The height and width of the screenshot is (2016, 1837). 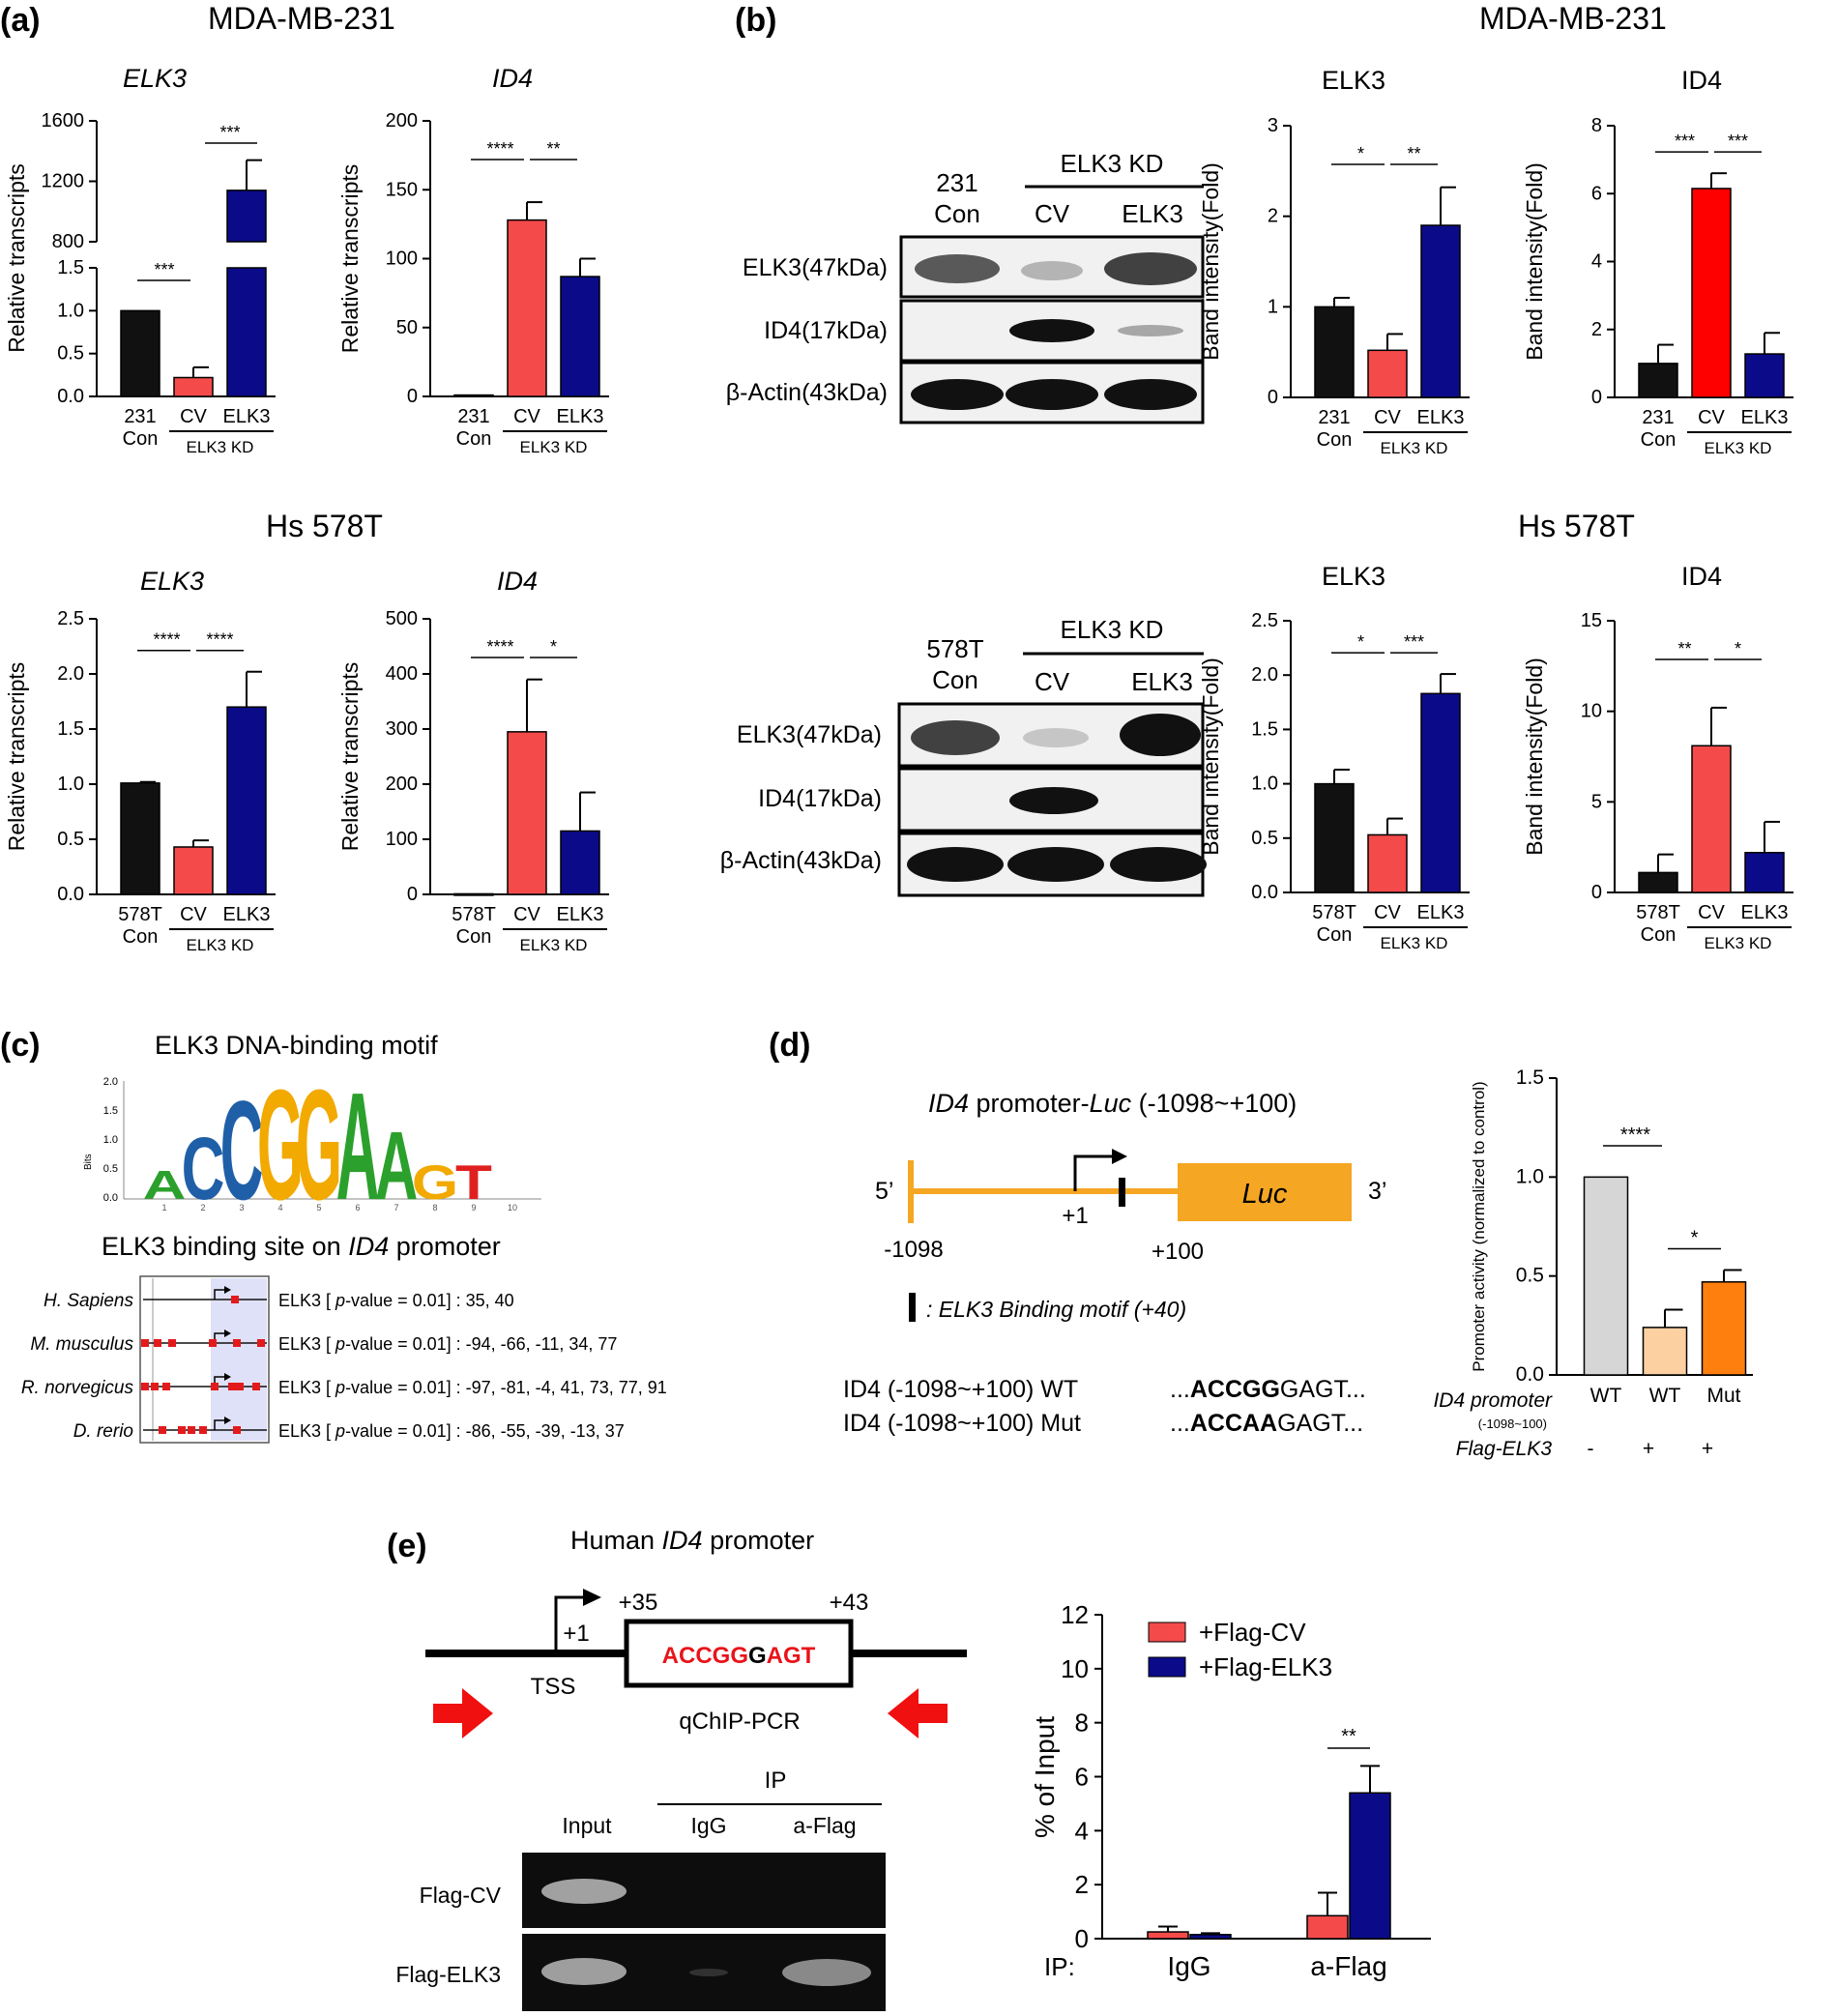 I want to click on x-tick-label-line1: 578T, so click(x=474, y=914).